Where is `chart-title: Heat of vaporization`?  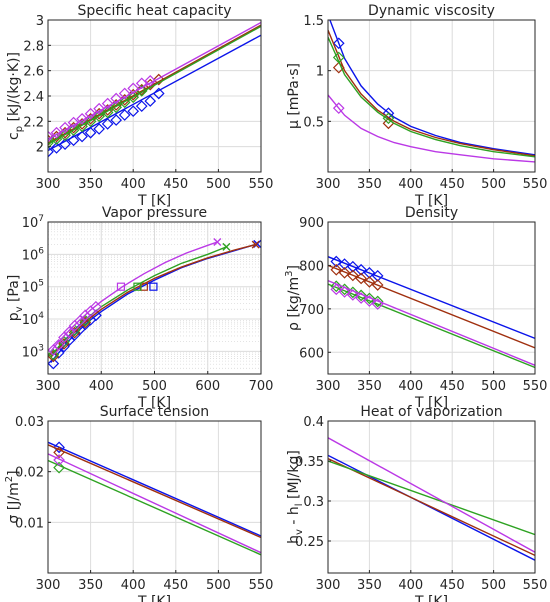 chart-title: Heat of vaporization is located at coordinates (431, 412).